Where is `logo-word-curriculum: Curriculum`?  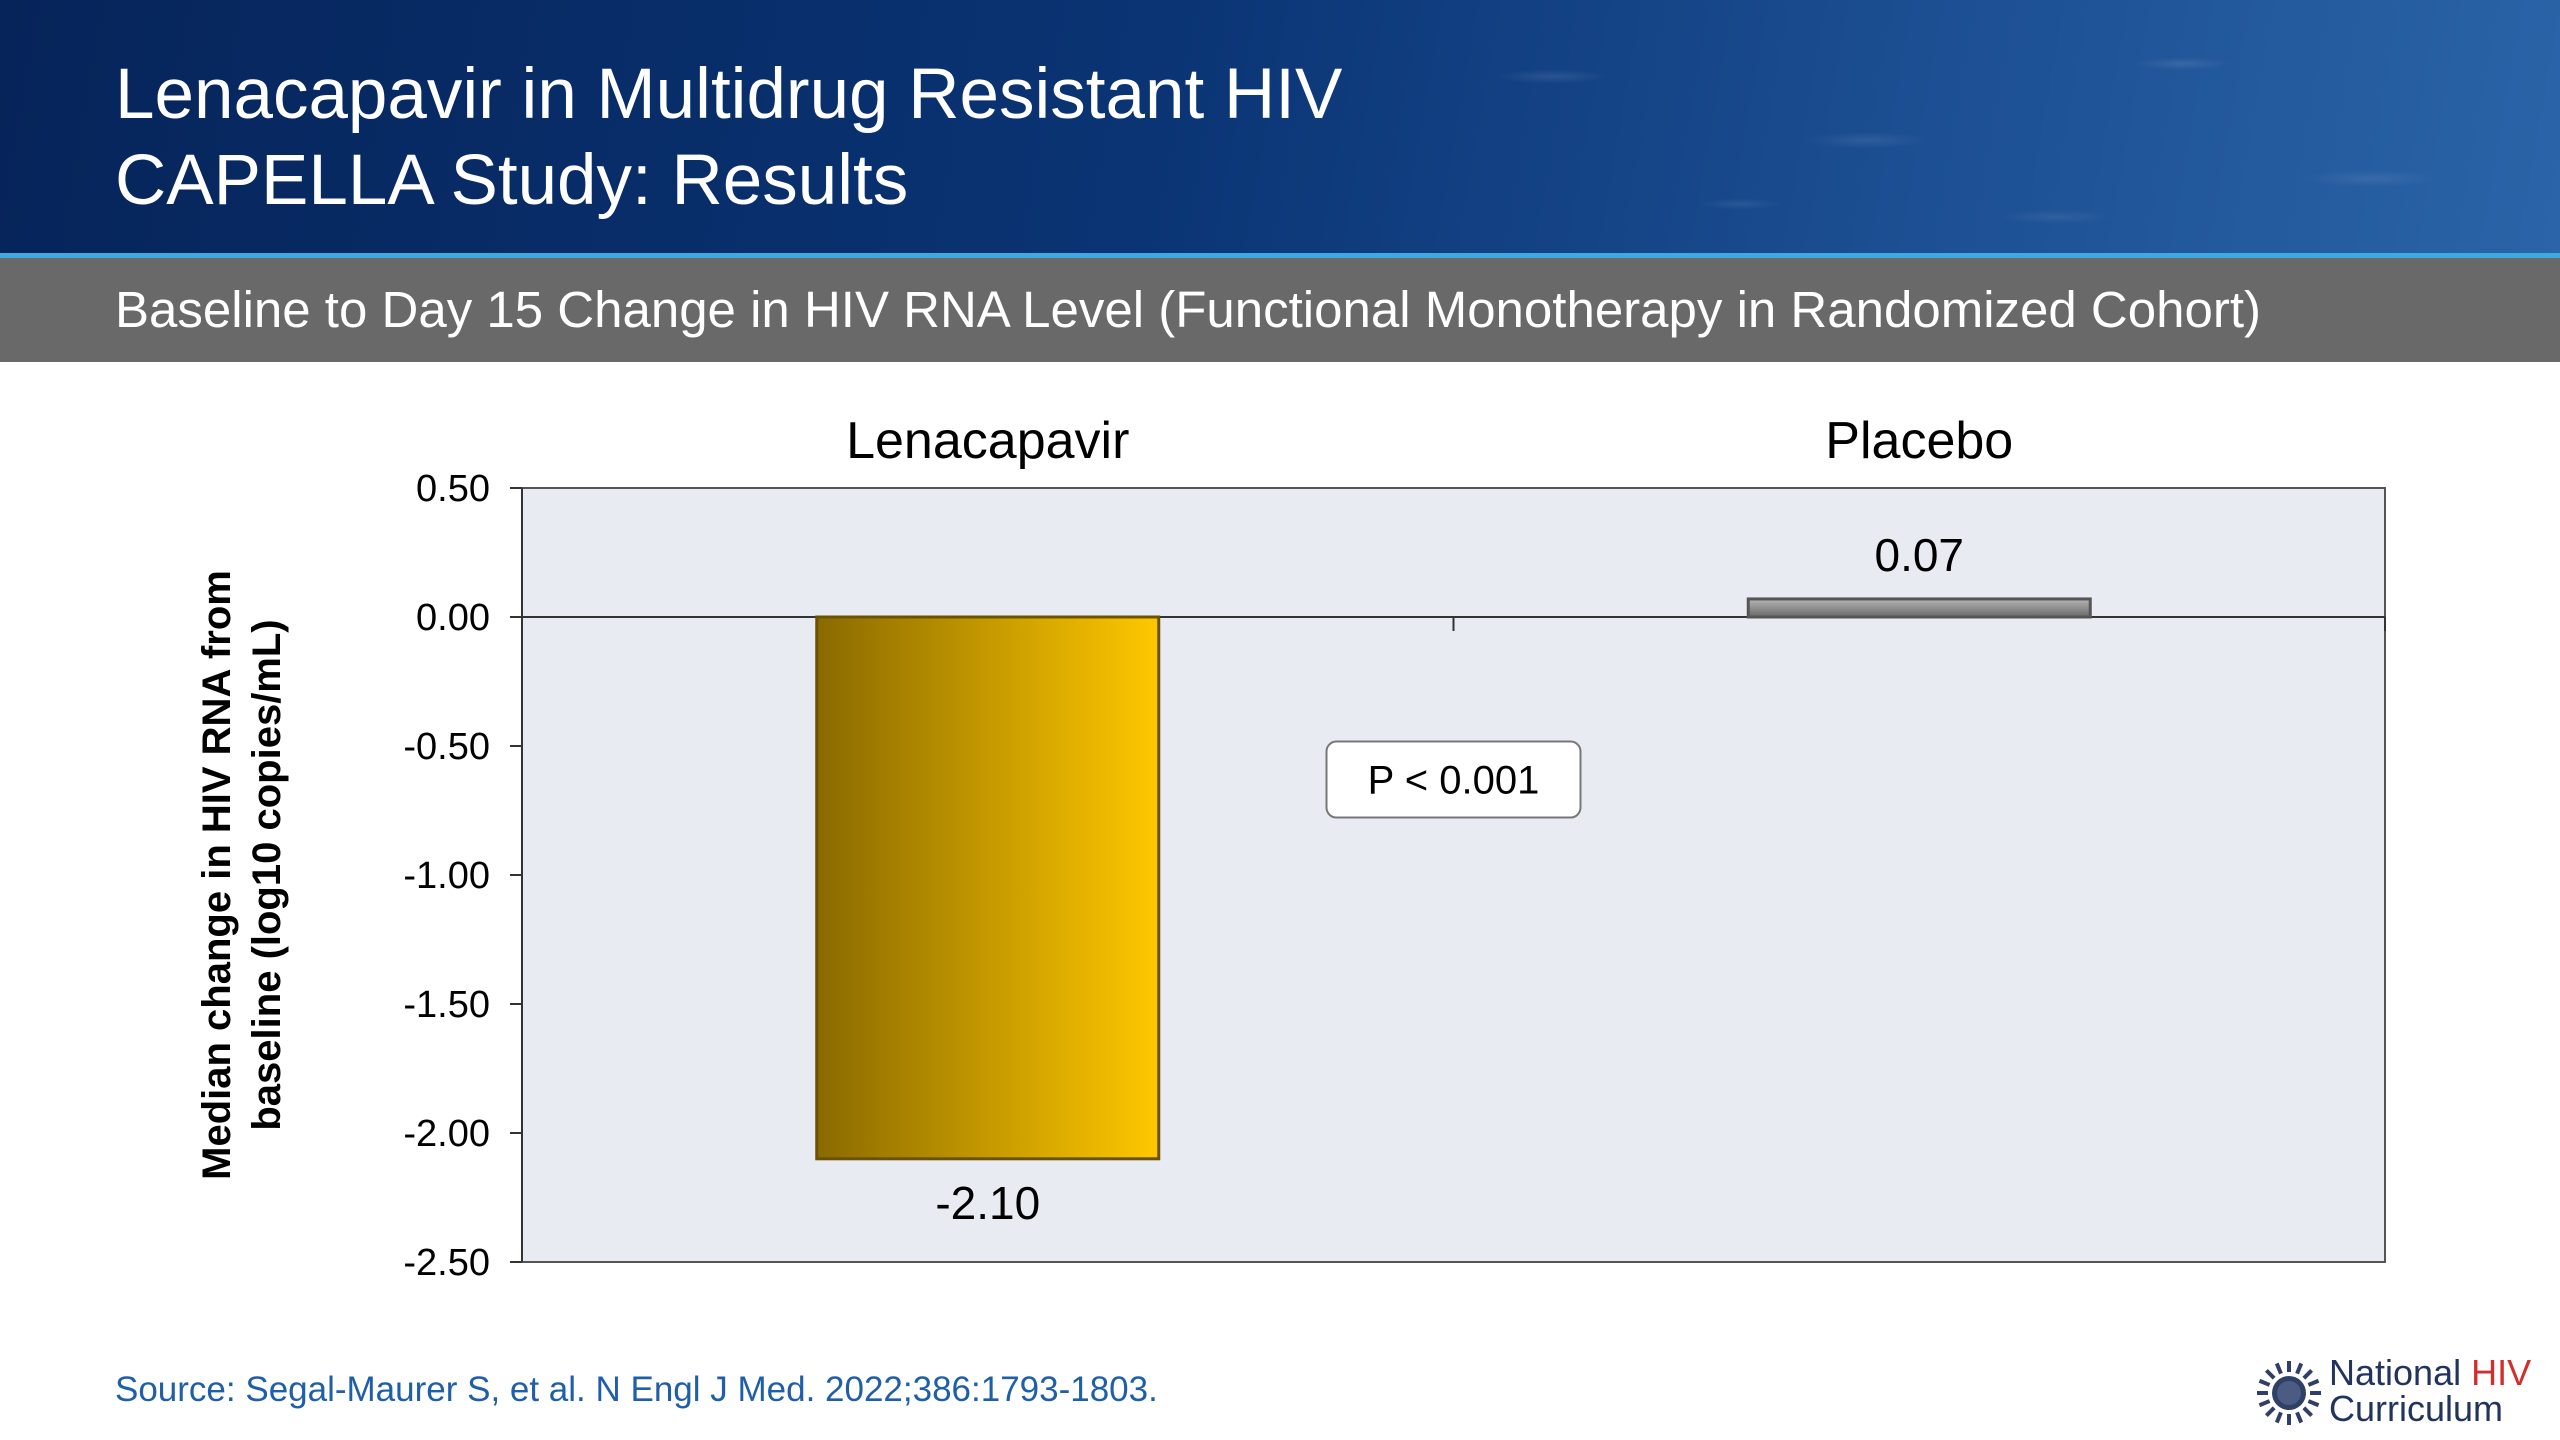
logo-word-curriculum: Curriculum is located at coordinates (2416, 1408).